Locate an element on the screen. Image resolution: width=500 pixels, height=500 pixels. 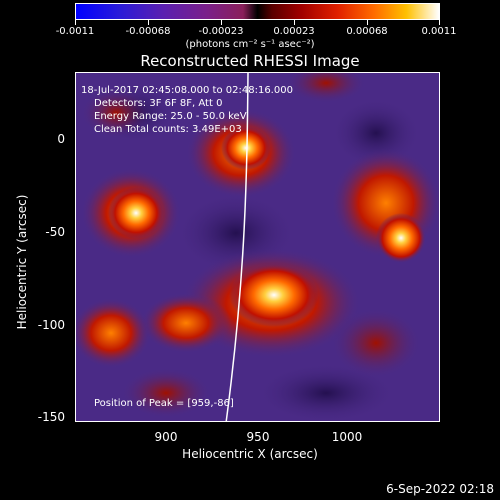
counts-label: Clean Total counts: 3.49E+03 is located at coordinates (168, 129).